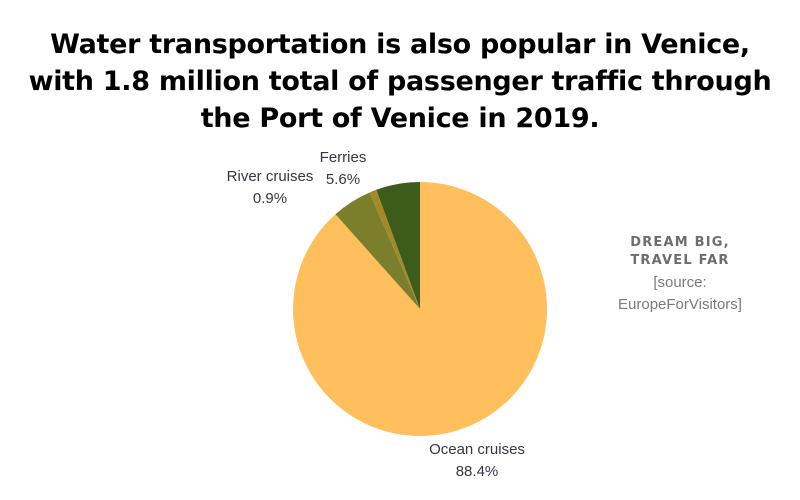  What do you see at coordinates (477, 471) in the screenshot?
I see `ocean-cruises-value-label: 88.4%` at bounding box center [477, 471].